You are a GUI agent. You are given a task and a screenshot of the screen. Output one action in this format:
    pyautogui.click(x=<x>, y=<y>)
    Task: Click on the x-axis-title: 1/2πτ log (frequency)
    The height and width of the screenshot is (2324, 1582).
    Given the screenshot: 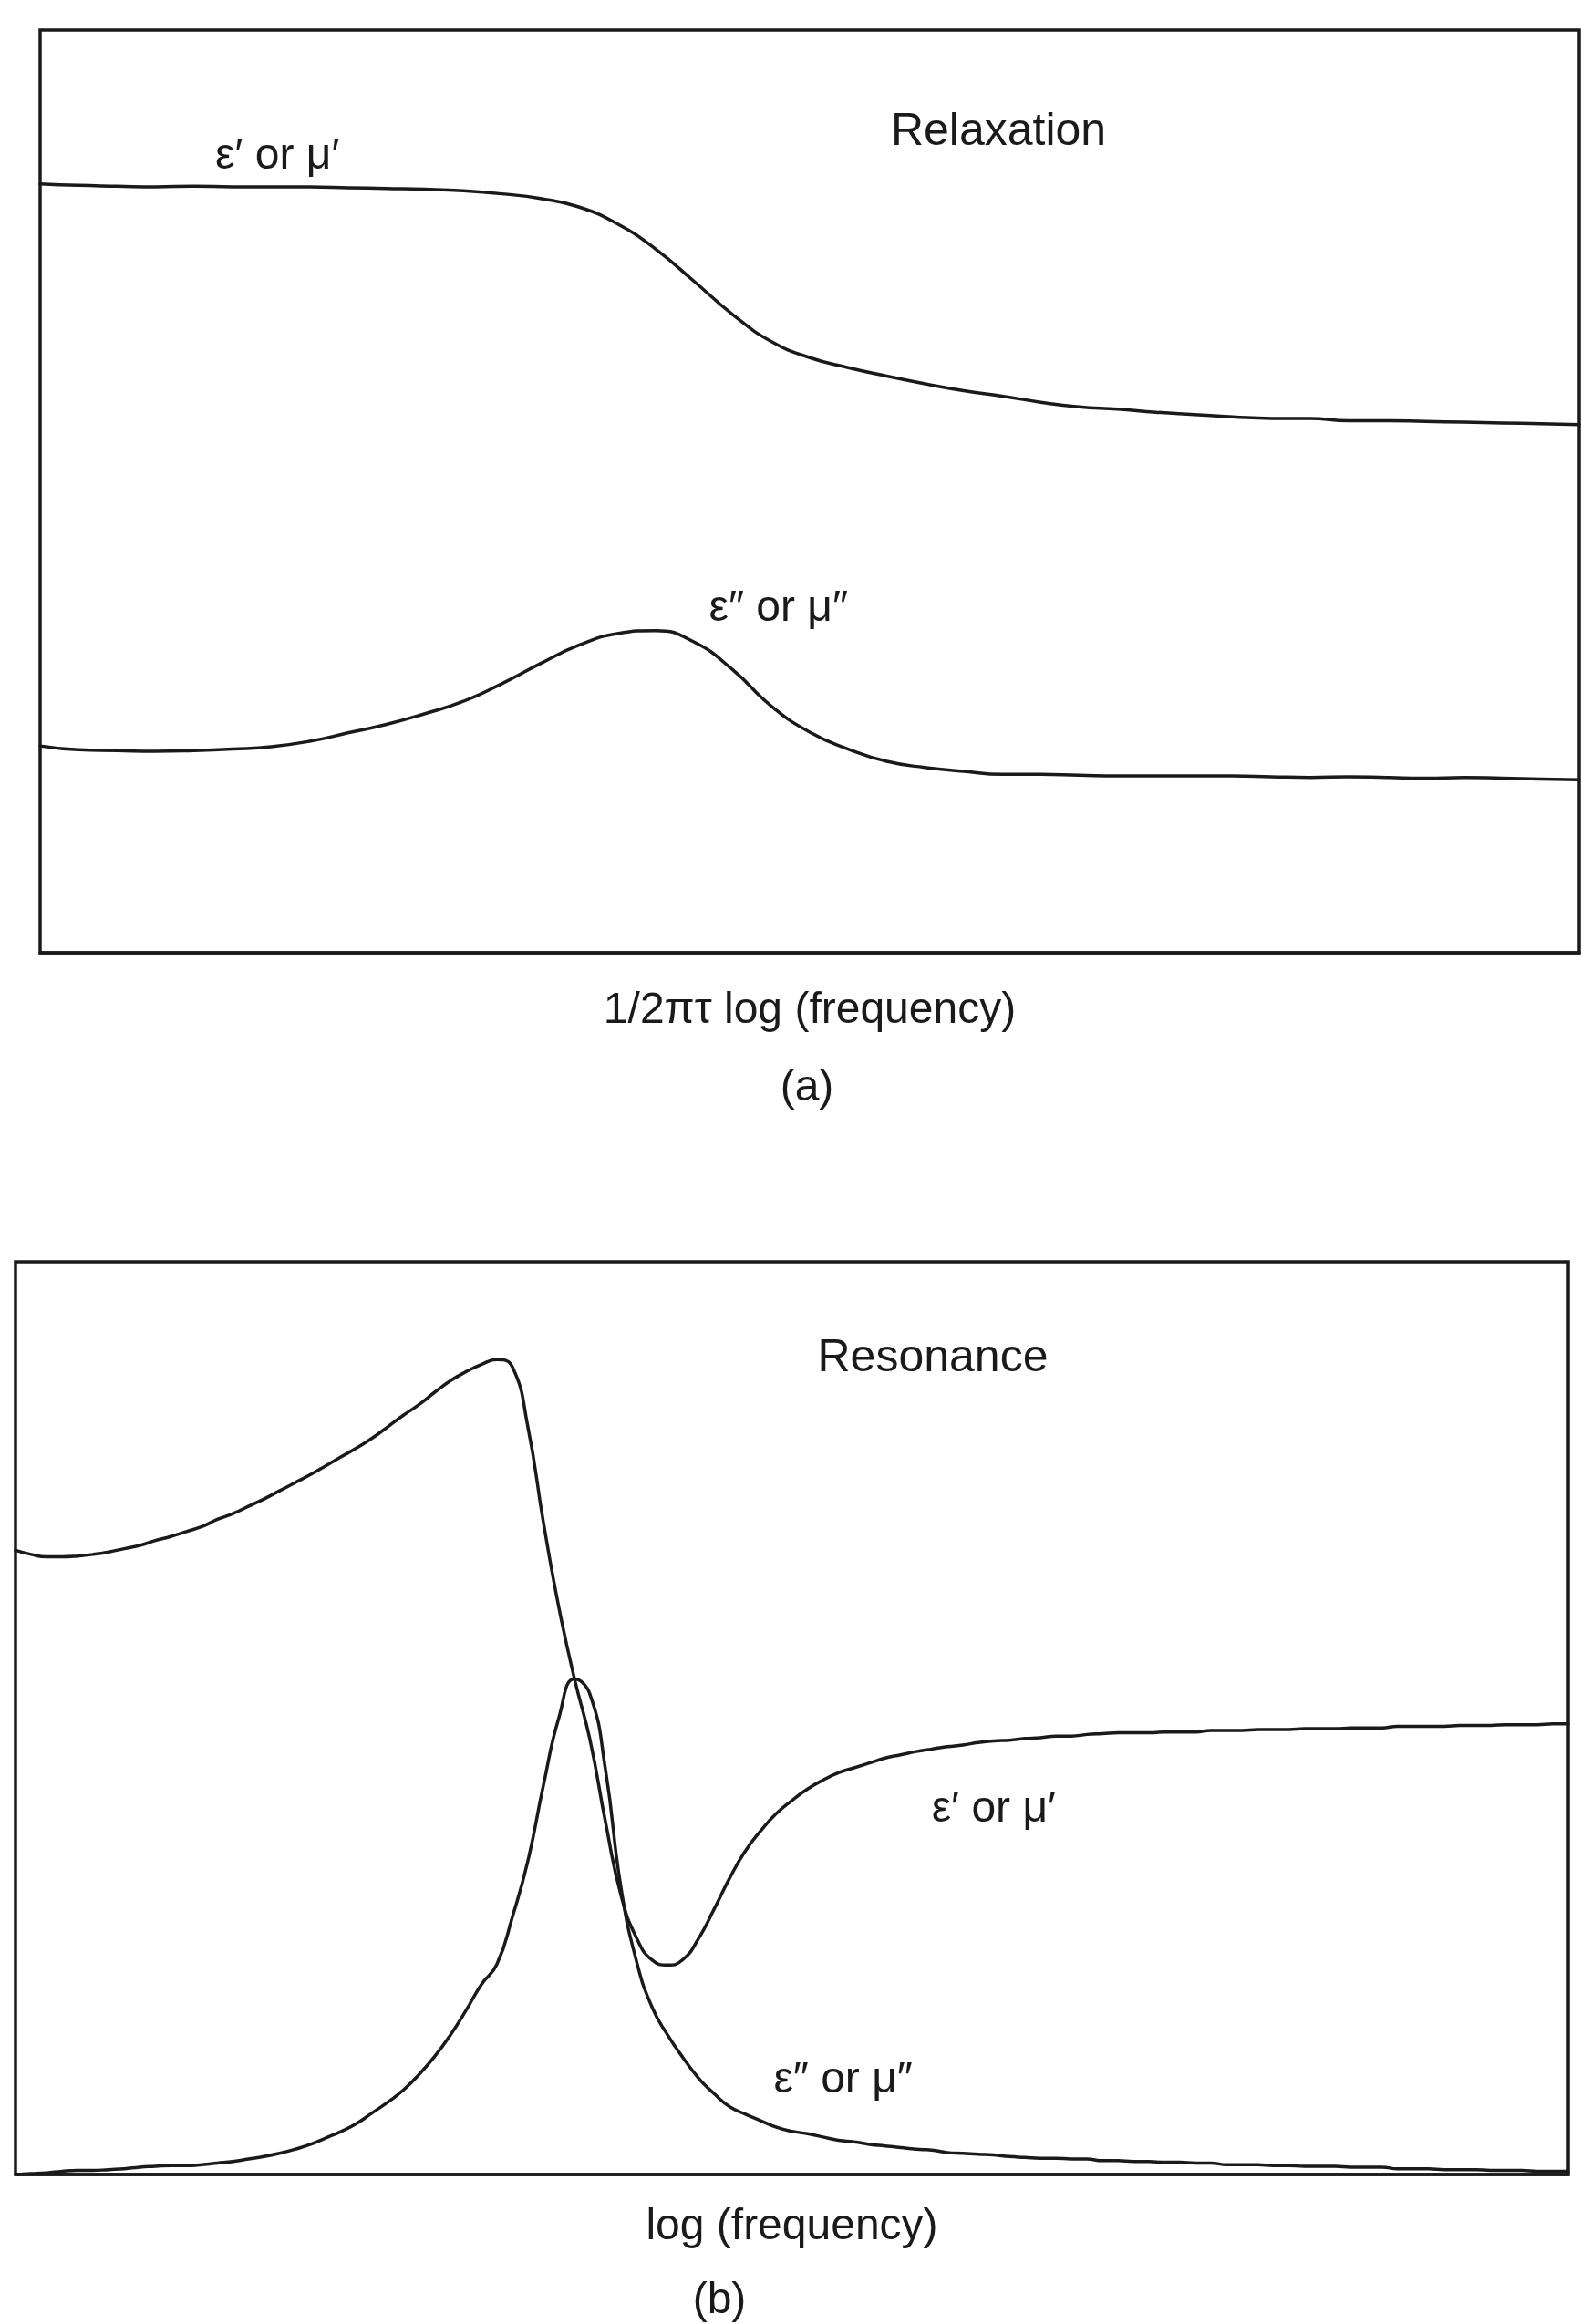 What is the action you would take?
    pyautogui.click(x=810, y=1007)
    